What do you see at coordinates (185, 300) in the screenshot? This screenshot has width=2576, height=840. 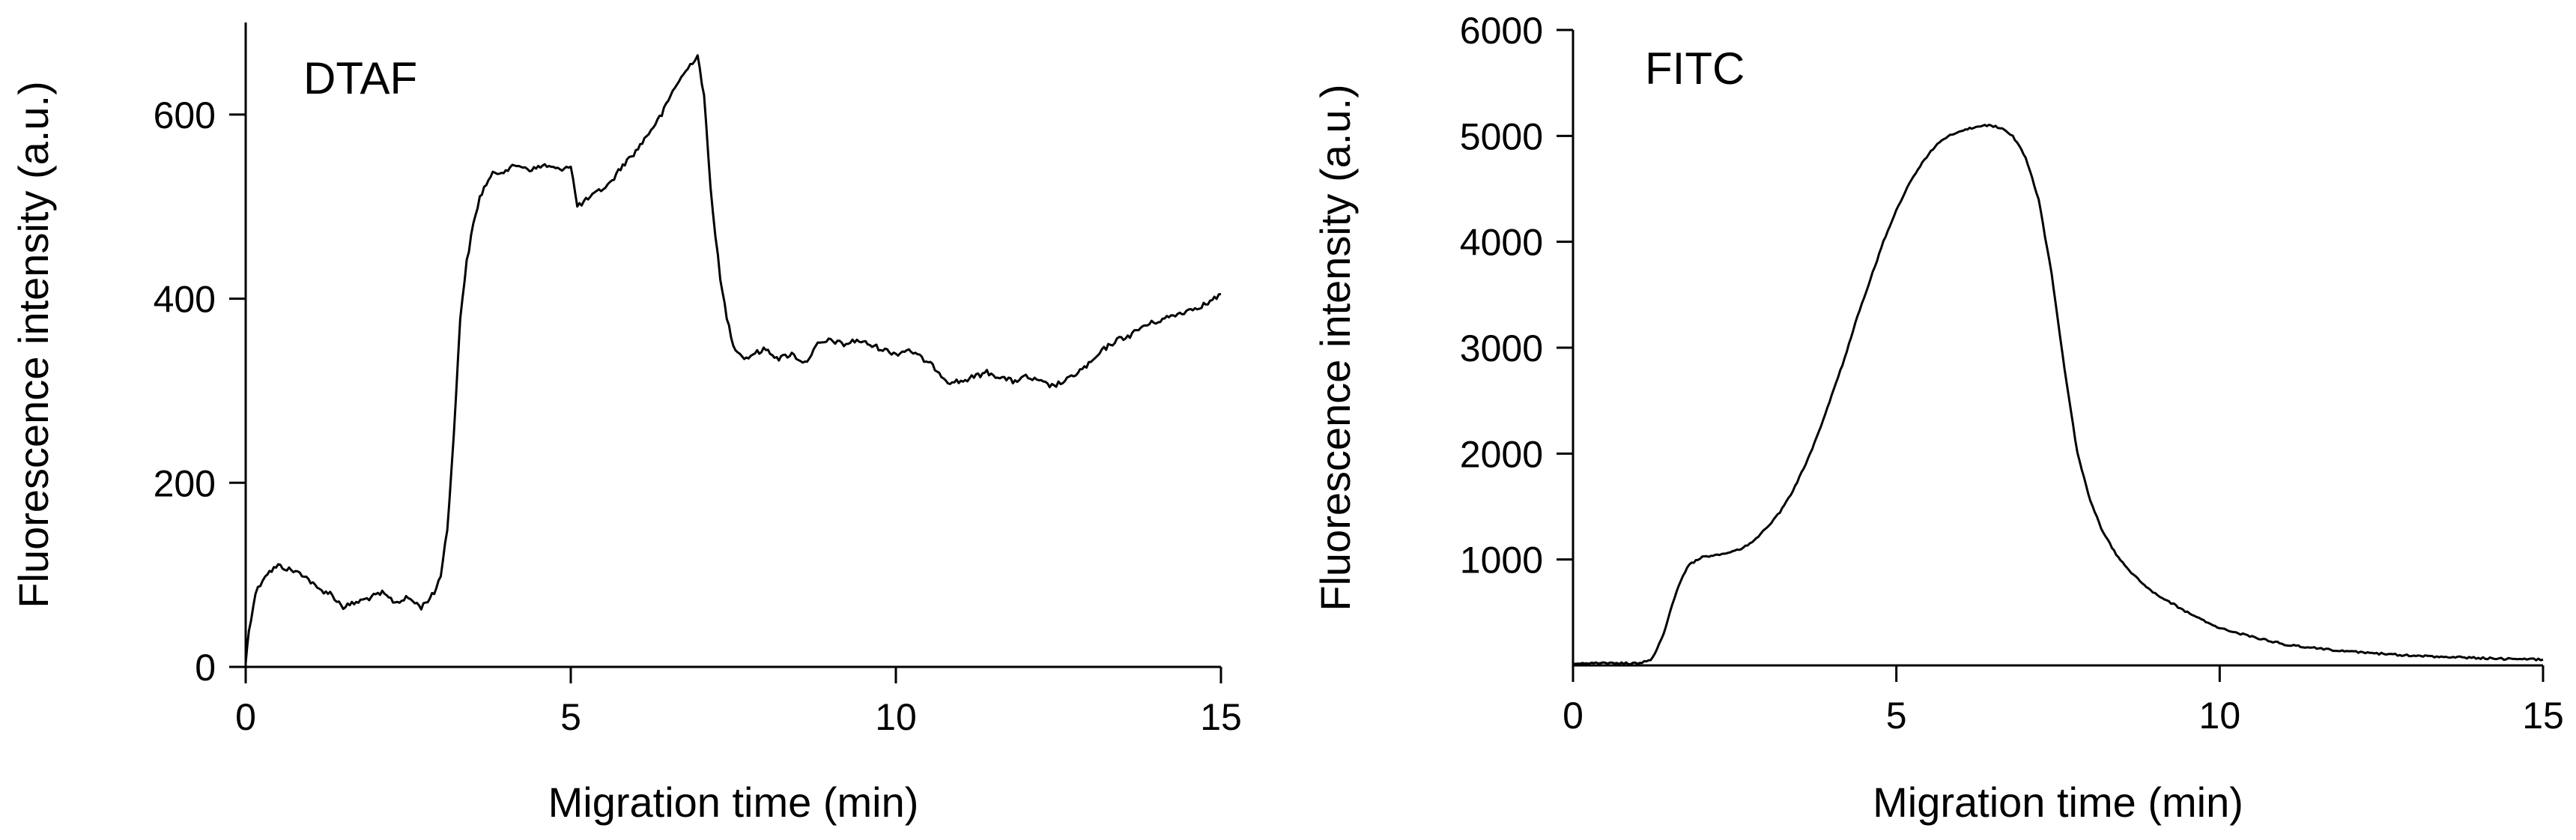 I see `y-tick-label-dtaf: 400` at bounding box center [185, 300].